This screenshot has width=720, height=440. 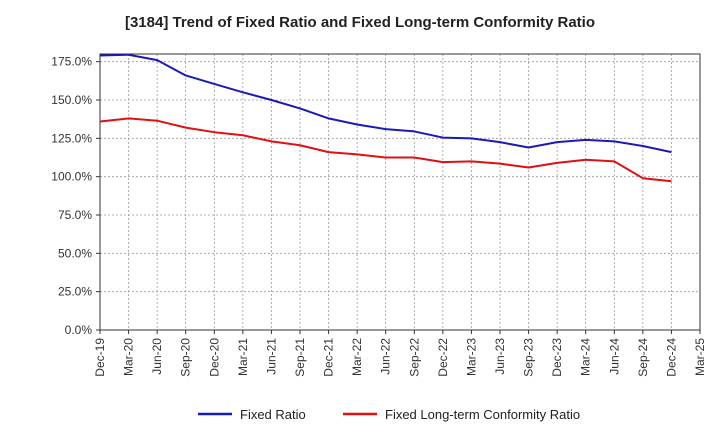 What do you see at coordinates (79, 330) in the screenshot?
I see `y-tick-label: 0.0%` at bounding box center [79, 330].